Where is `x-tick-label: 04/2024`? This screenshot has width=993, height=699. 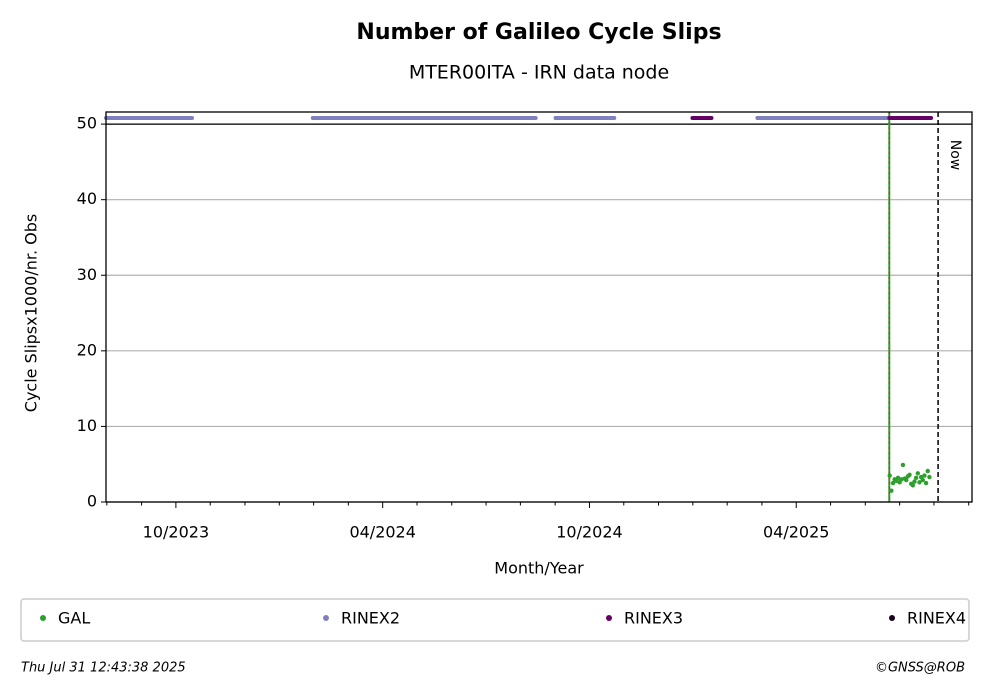
x-tick-label: 04/2024 is located at coordinates (382, 532).